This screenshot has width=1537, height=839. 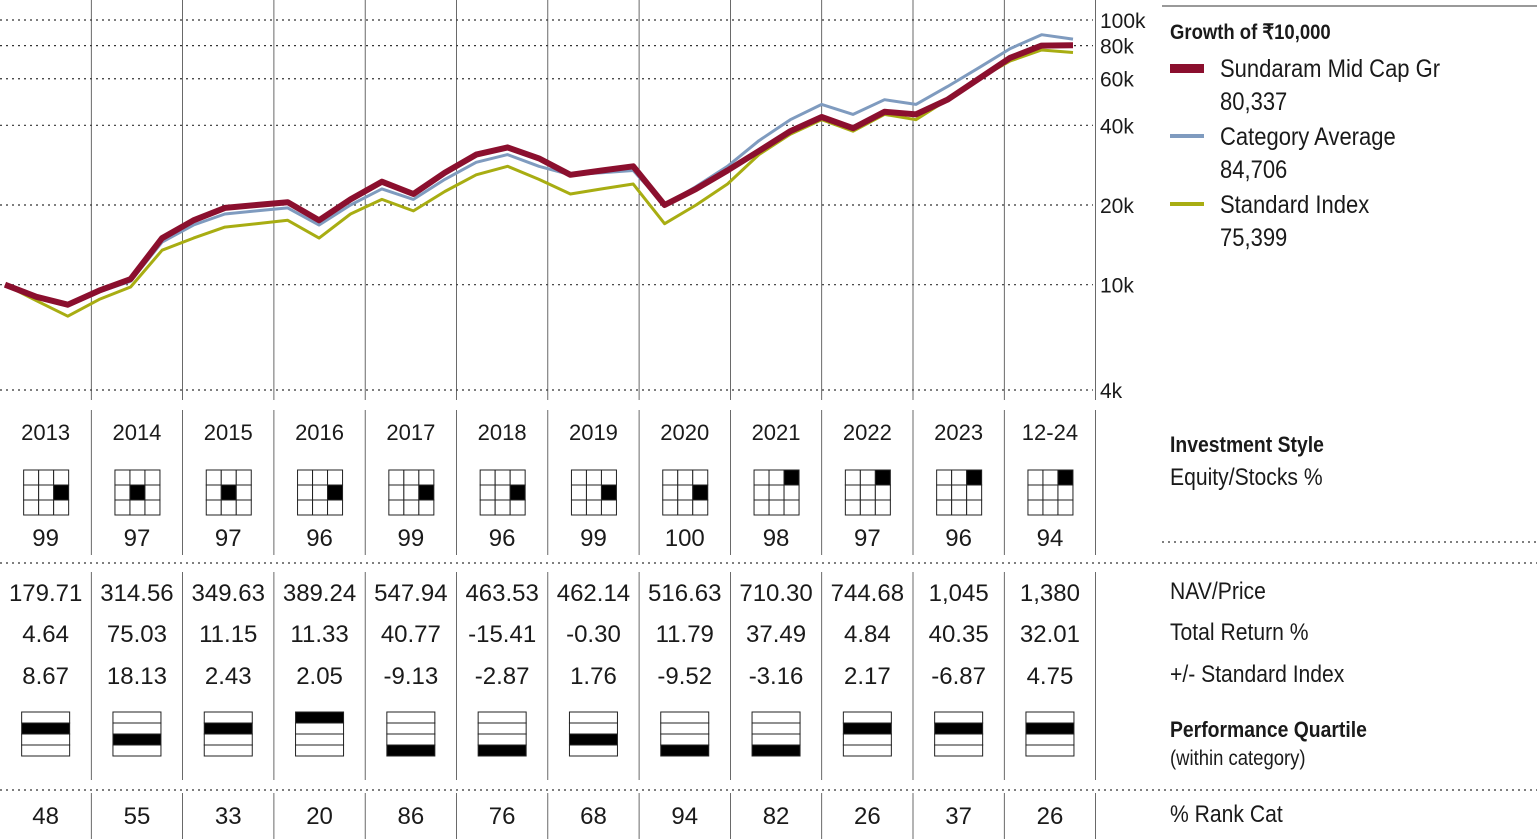 What do you see at coordinates (1050, 432) in the screenshot?
I see `year-label: 12-24` at bounding box center [1050, 432].